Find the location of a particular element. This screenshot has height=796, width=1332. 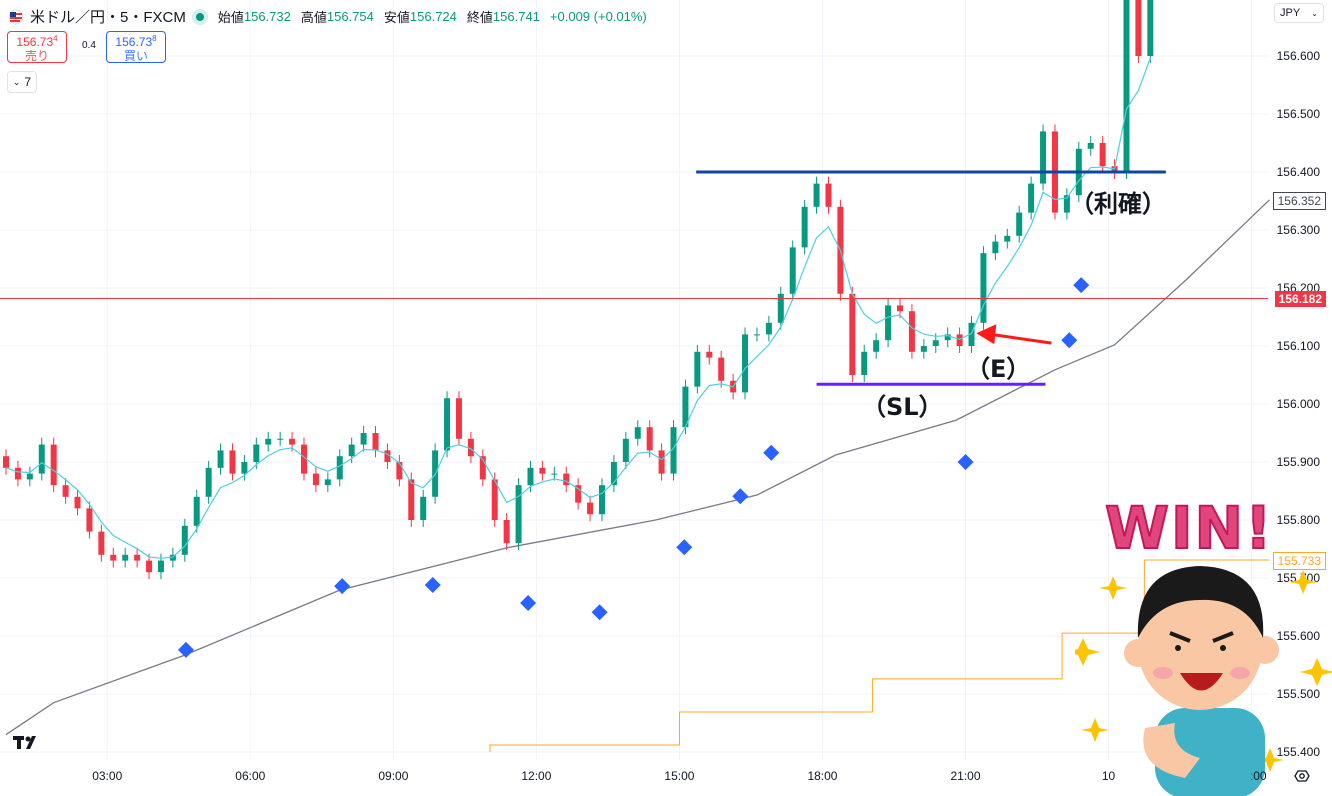

step-price-label: 155.733 is located at coordinates (1299, 561).